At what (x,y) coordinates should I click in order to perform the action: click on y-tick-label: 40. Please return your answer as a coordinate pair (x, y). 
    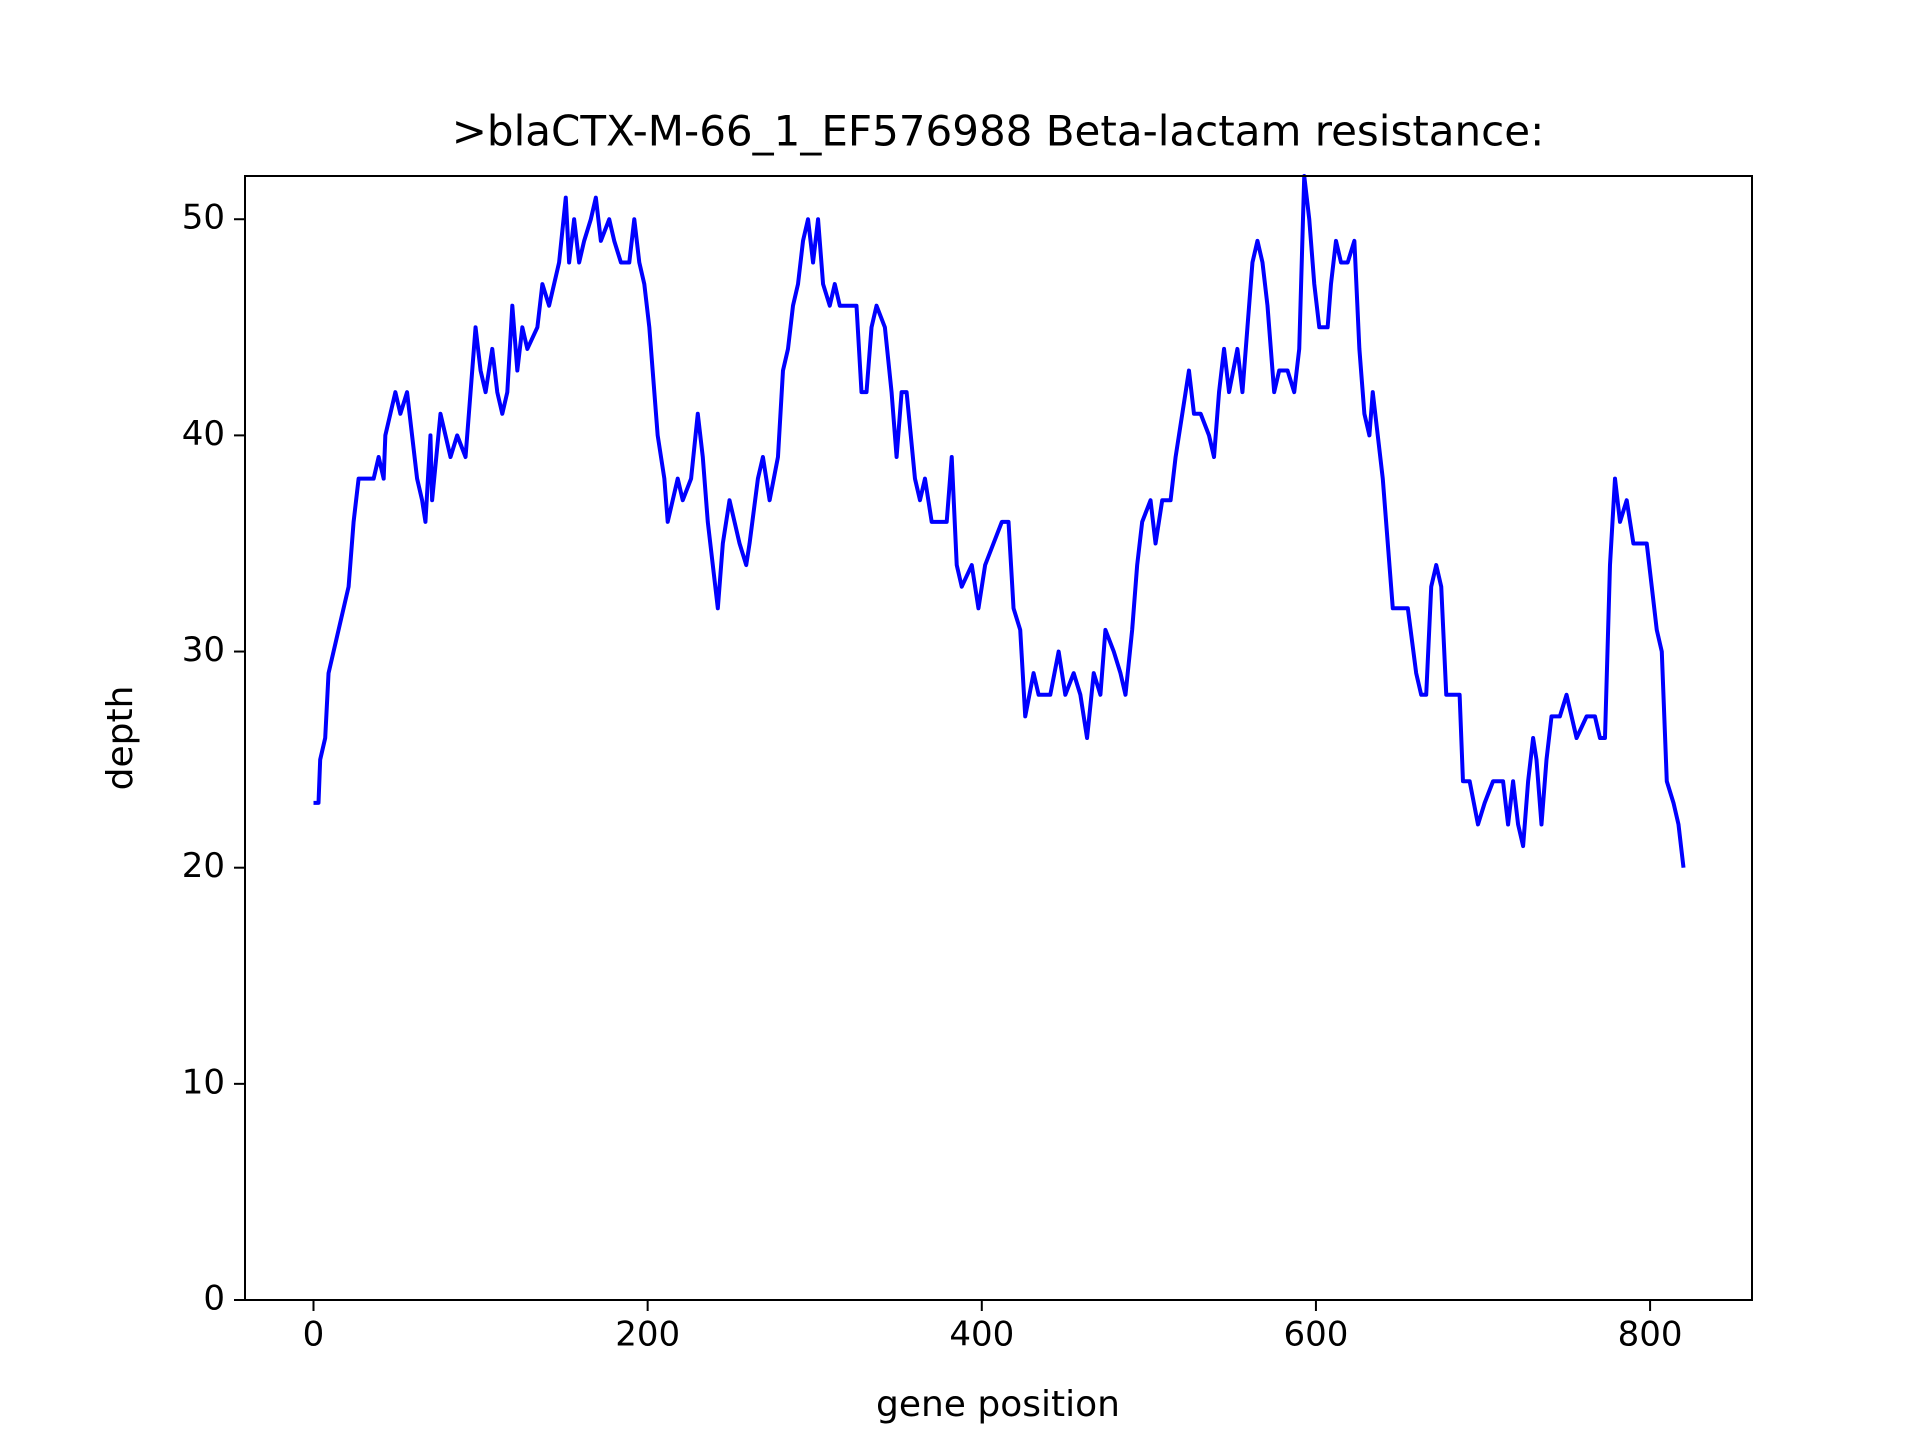
    Looking at the image, I should click on (203, 434).